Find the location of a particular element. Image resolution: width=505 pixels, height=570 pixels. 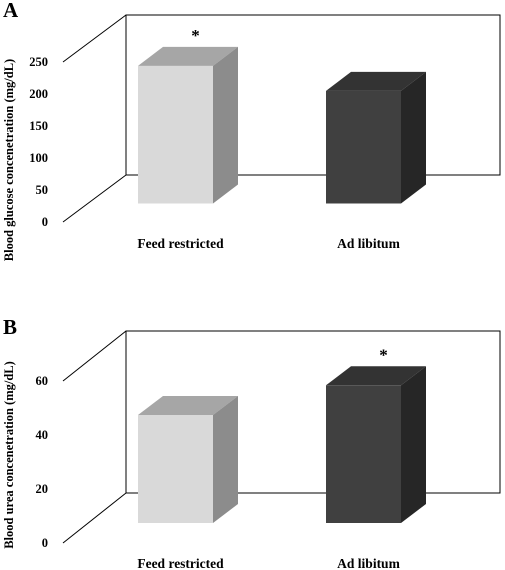

bar-ad-libitum is located at coordinates (376, 137).